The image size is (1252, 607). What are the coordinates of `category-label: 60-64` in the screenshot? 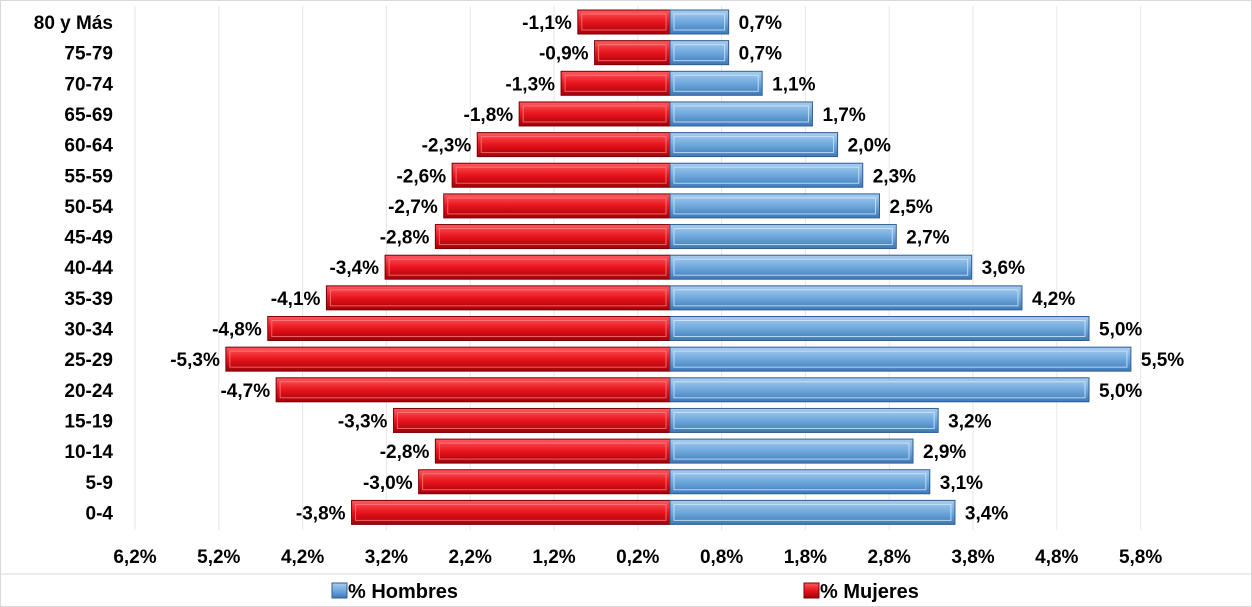 It's located at (88, 146).